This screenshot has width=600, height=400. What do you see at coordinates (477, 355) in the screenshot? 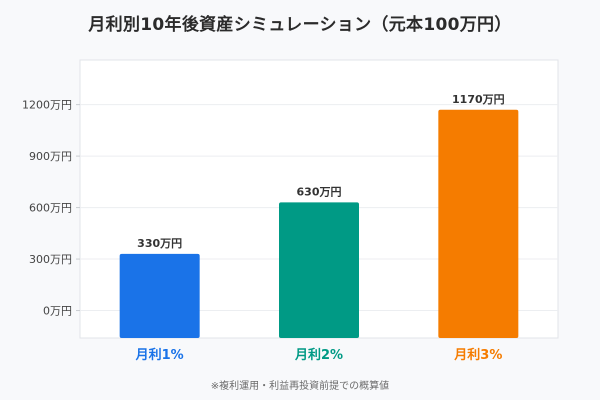
I see `x-tick-label: 月利3%` at bounding box center [477, 355].